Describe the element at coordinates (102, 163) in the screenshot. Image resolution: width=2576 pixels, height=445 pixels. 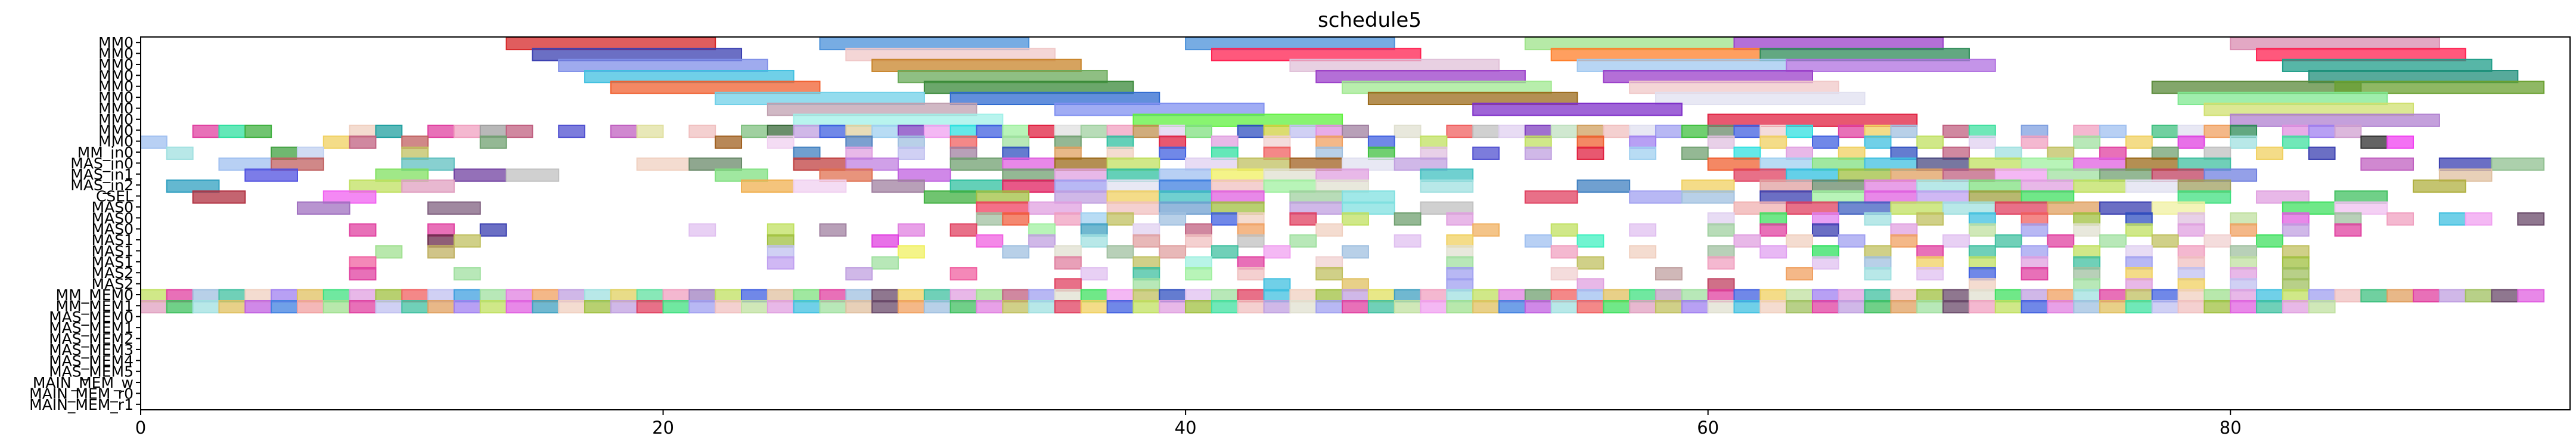
I see `y-tick-label: MAS_in0` at that location.